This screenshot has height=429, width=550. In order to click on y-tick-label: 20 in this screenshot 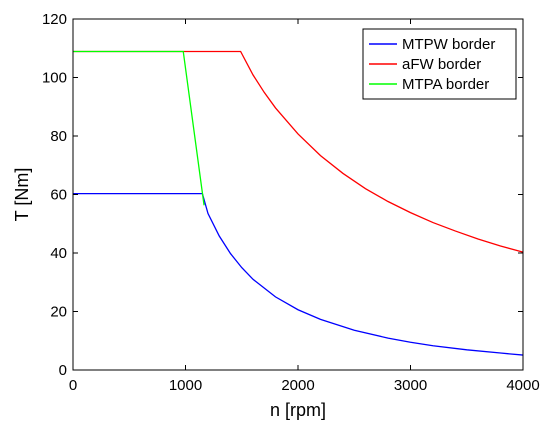, I will do `click(58, 312)`.